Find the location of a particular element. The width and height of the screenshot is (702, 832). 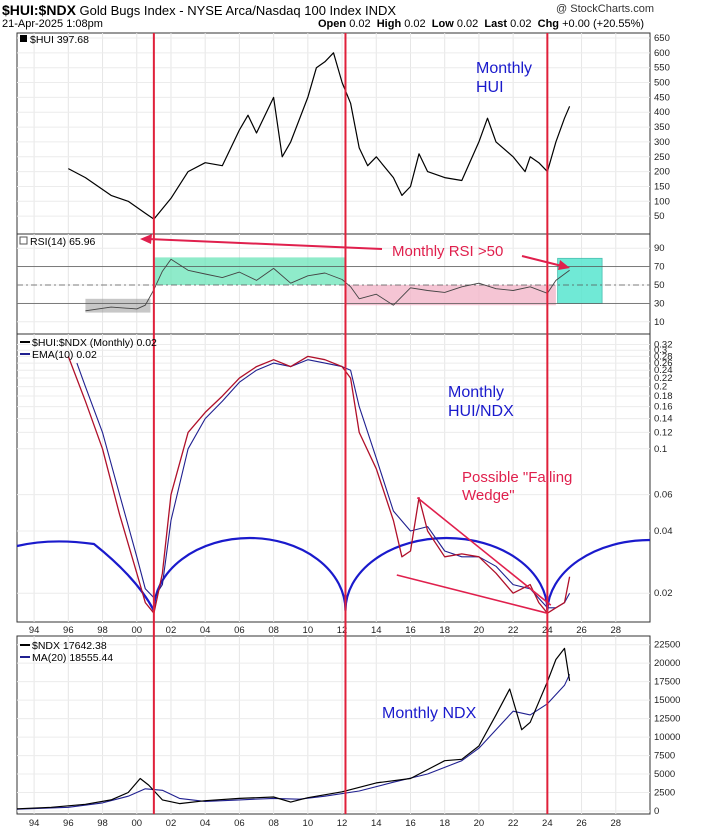

y-tick-label-ndx: 20000 is located at coordinates (667, 663).